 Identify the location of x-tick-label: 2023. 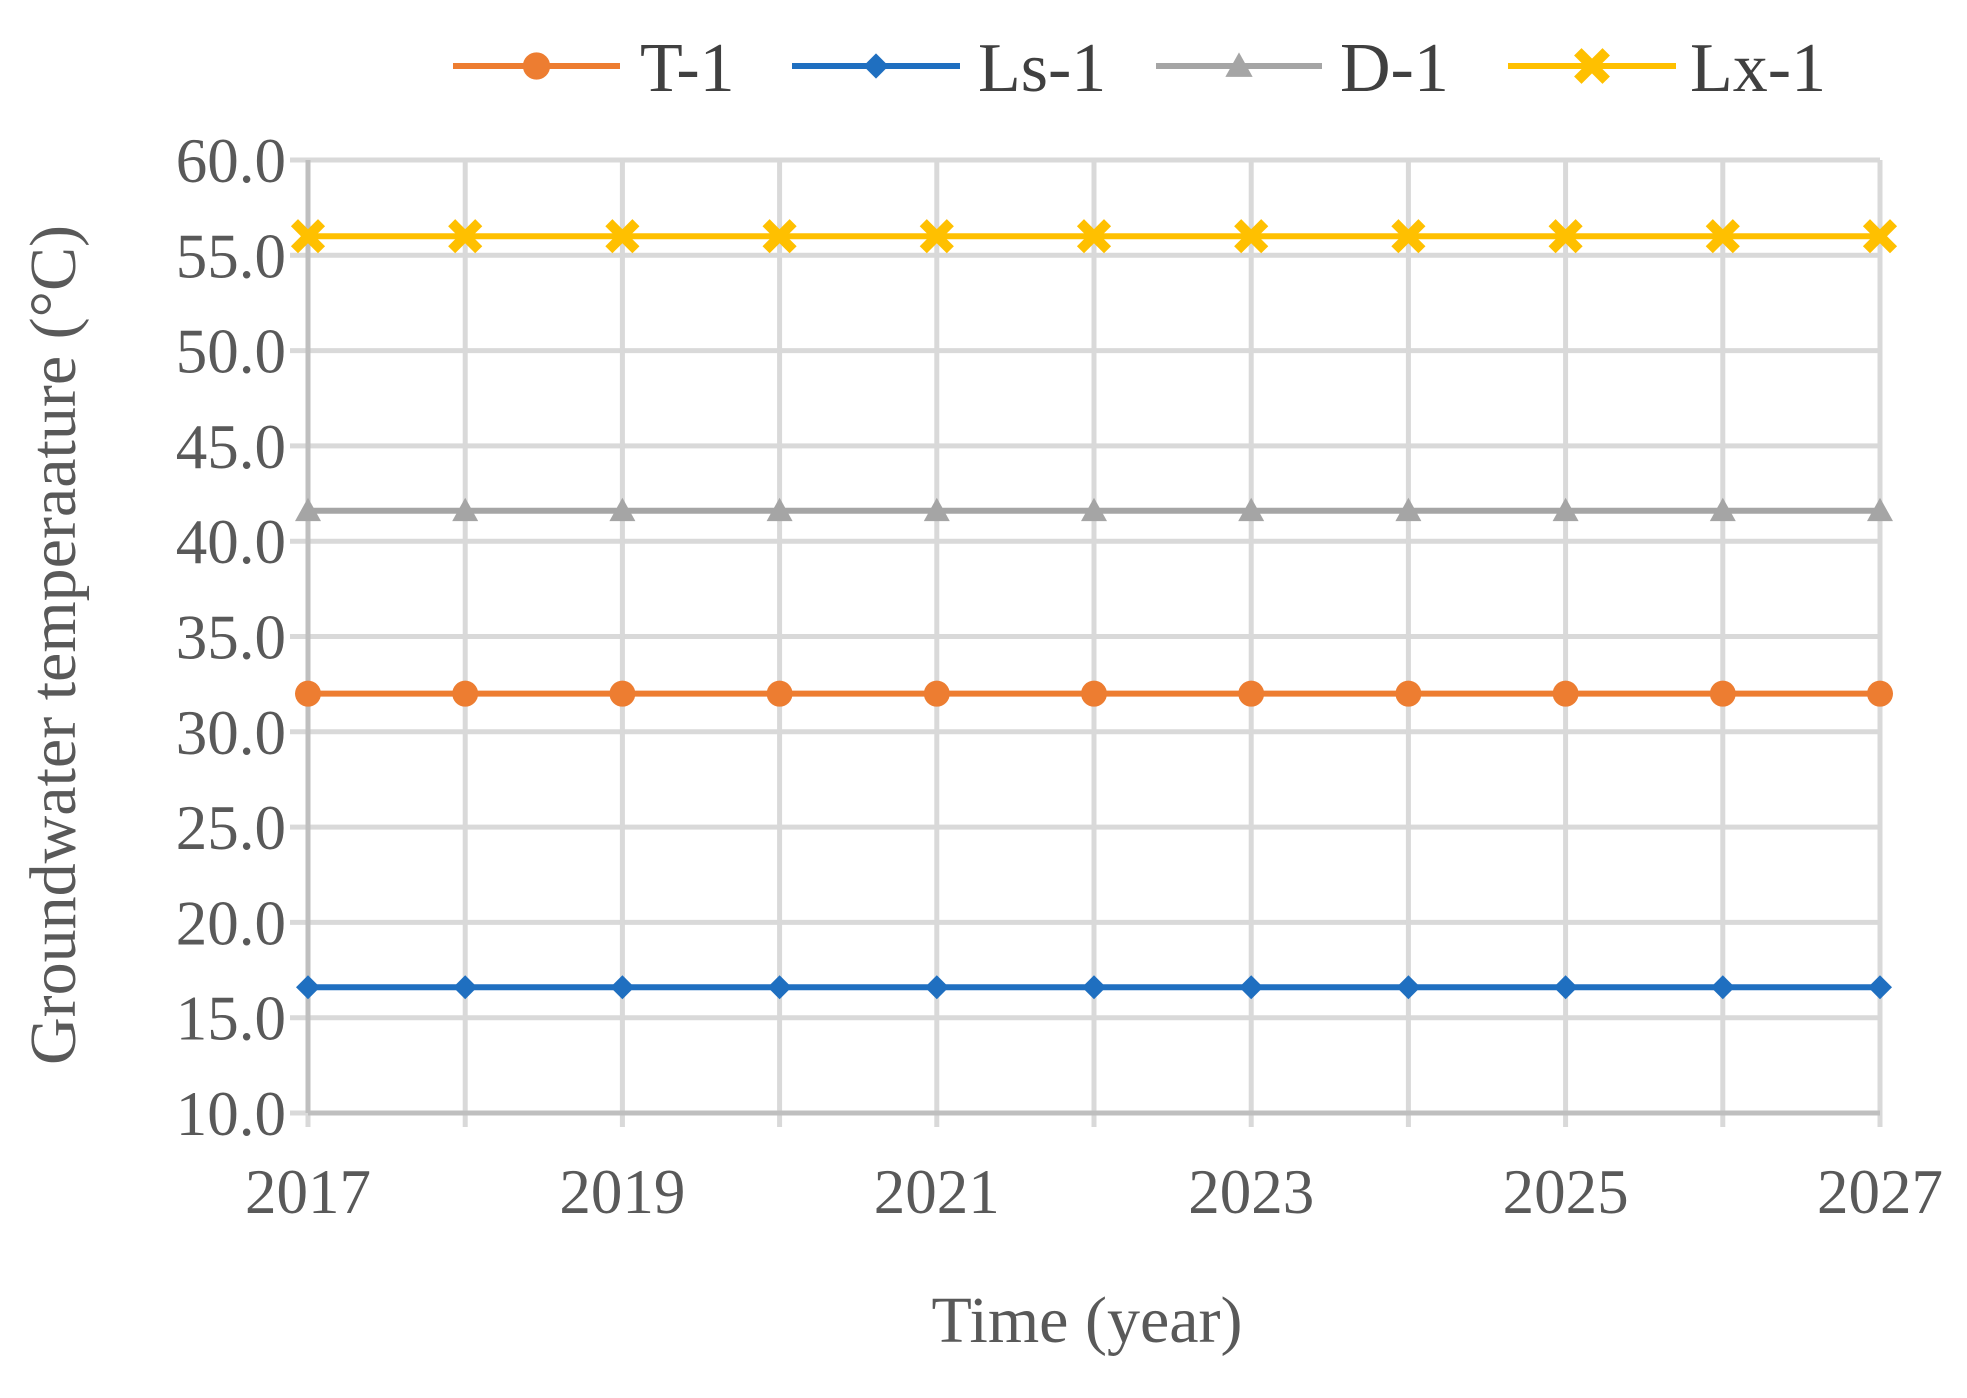
(1251, 1192).